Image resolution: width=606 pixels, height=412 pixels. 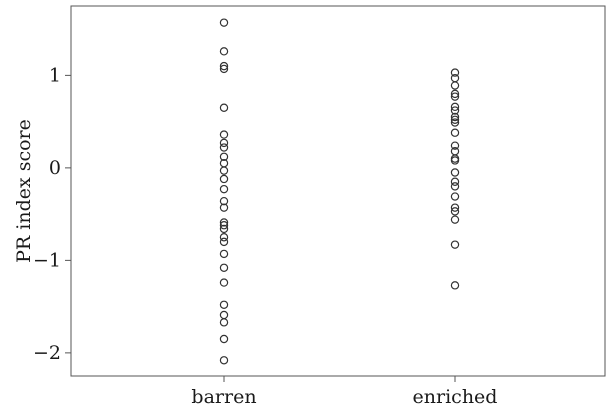 What do you see at coordinates (223, 397) in the screenshot?
I see `x-tick-label-barren: barren` at bounding box center [223, 397].